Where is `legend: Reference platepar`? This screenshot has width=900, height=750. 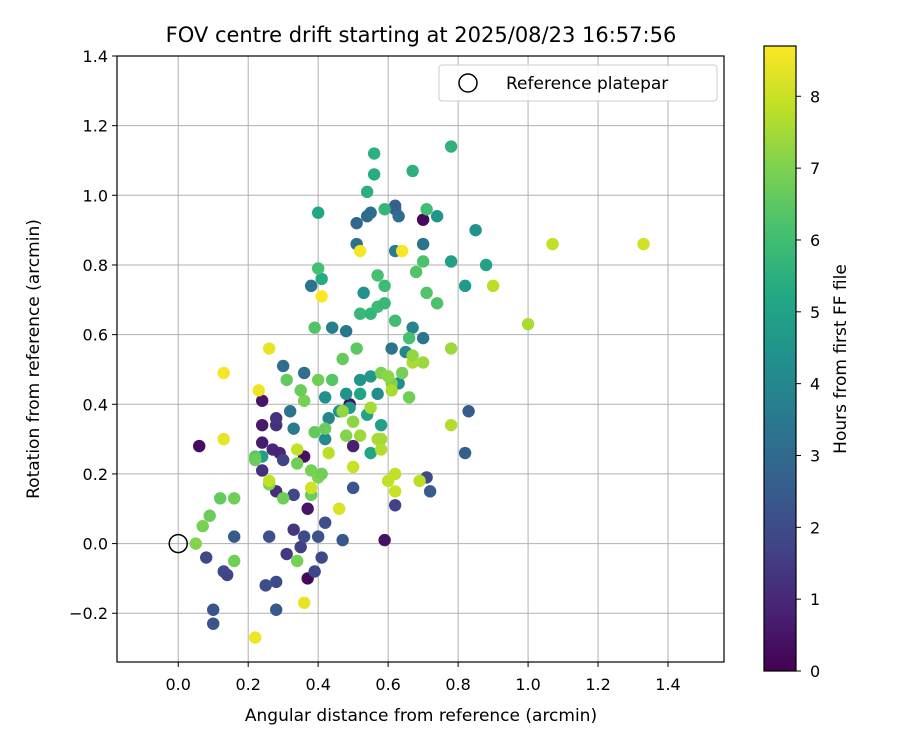 legend: Reference platepar is located at coordinates (578, 83).